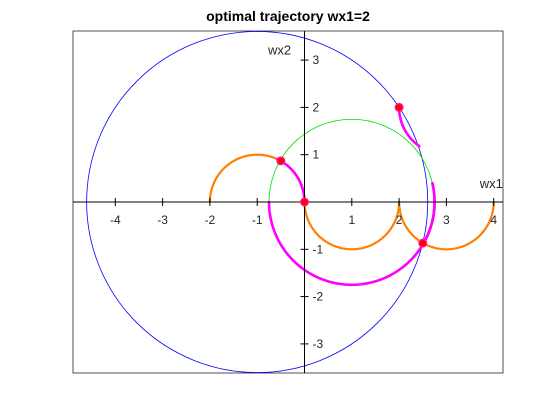  What do you see at coordinates (493, 220) in the screenshot?
I see `x-tick-label: 4` at bounding box center [493, 220].